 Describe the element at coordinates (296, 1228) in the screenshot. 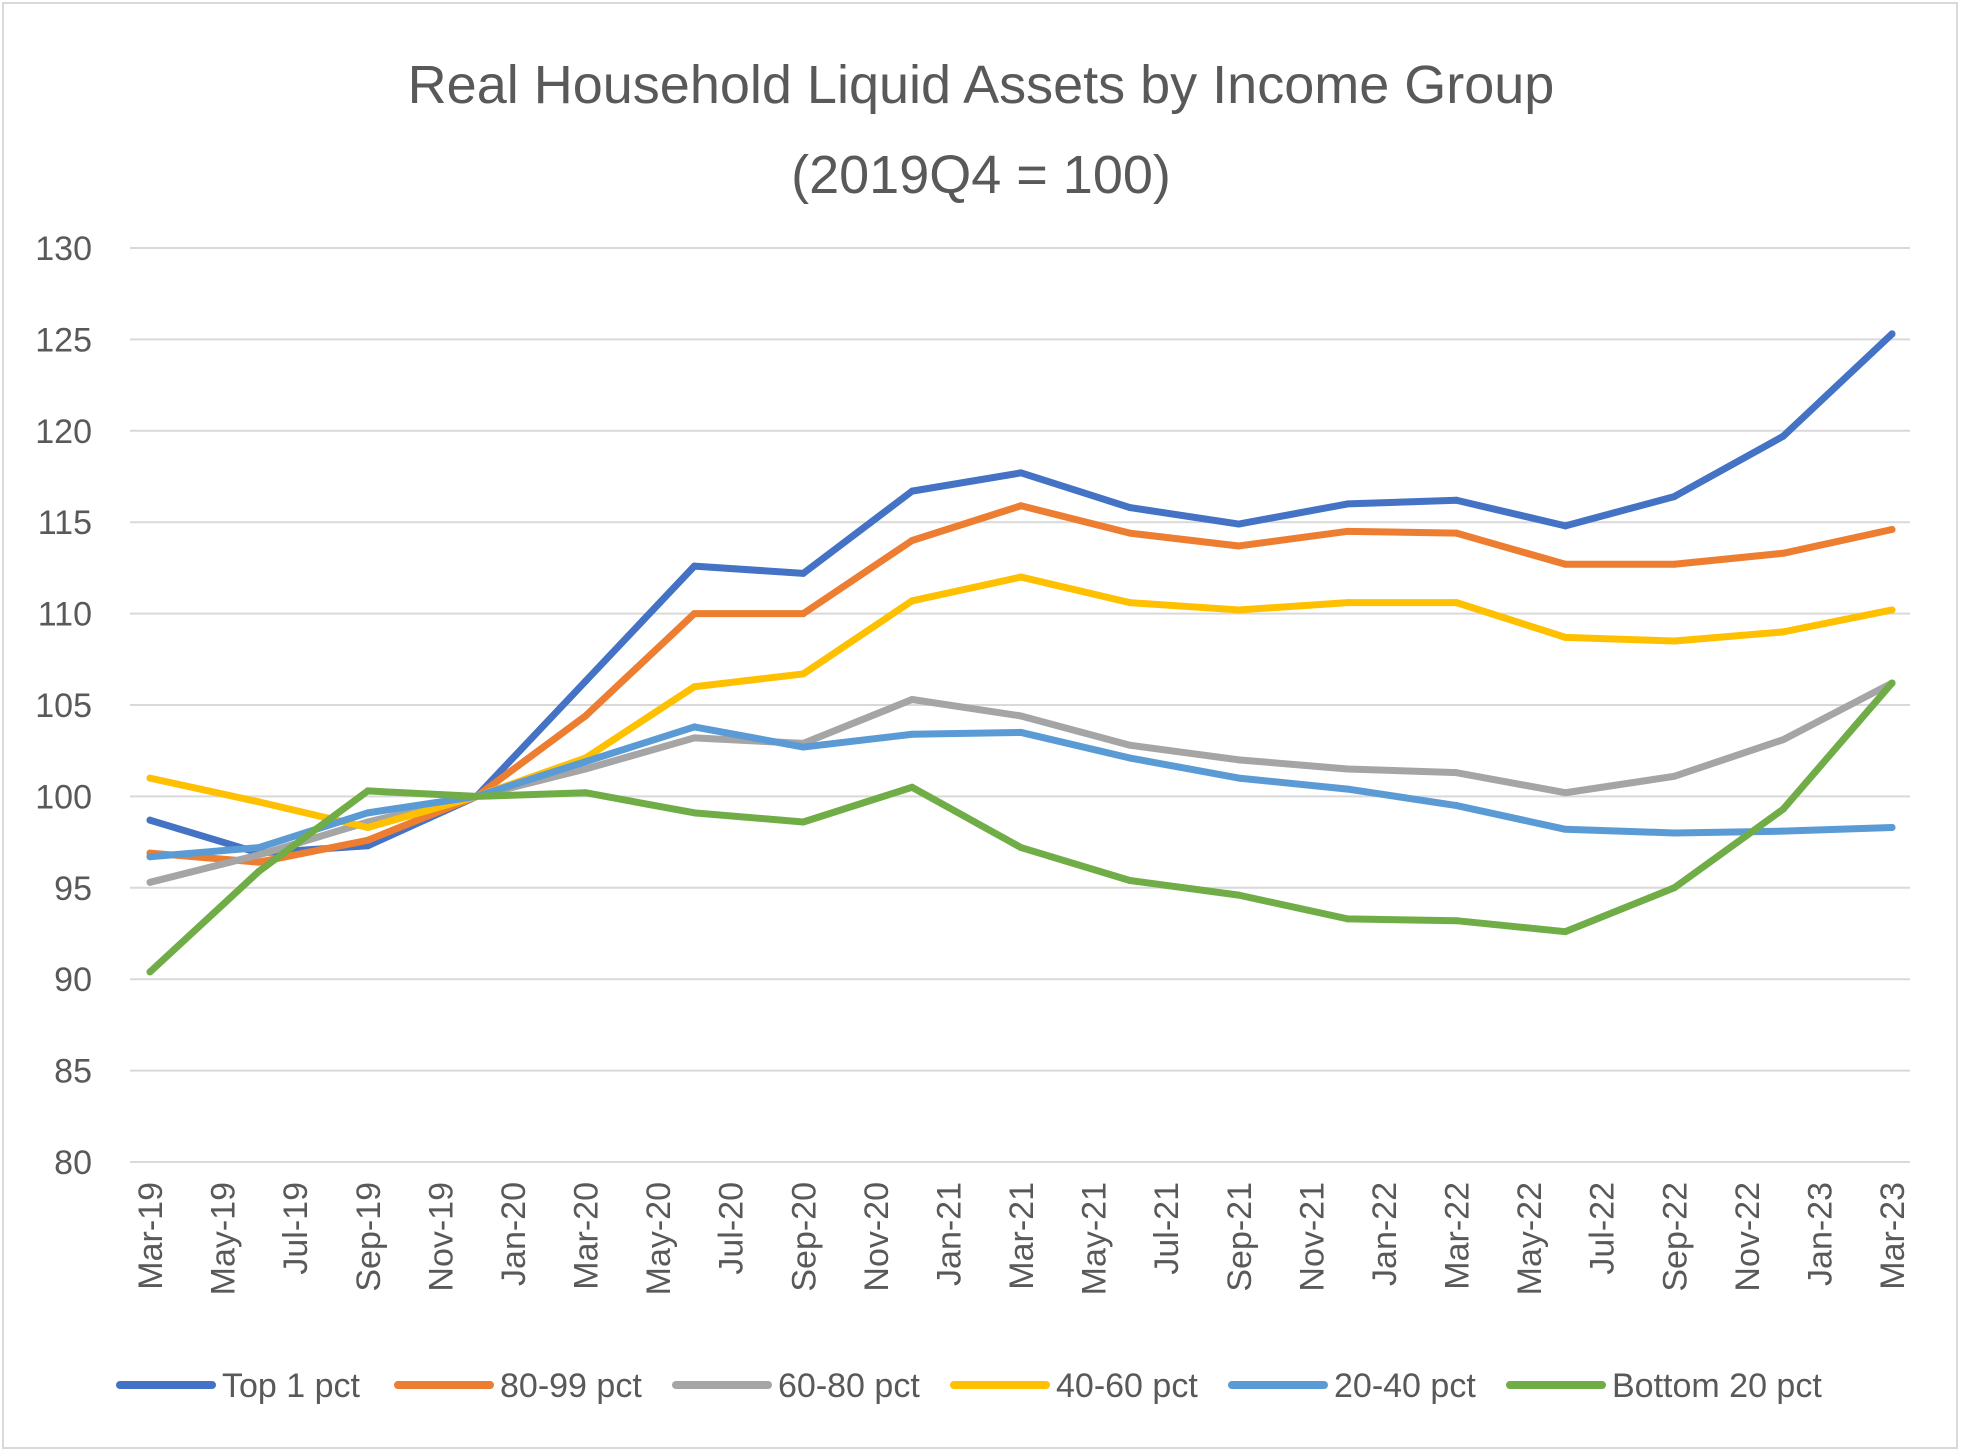

I see `x-tick-label: Jul-19` at that location.